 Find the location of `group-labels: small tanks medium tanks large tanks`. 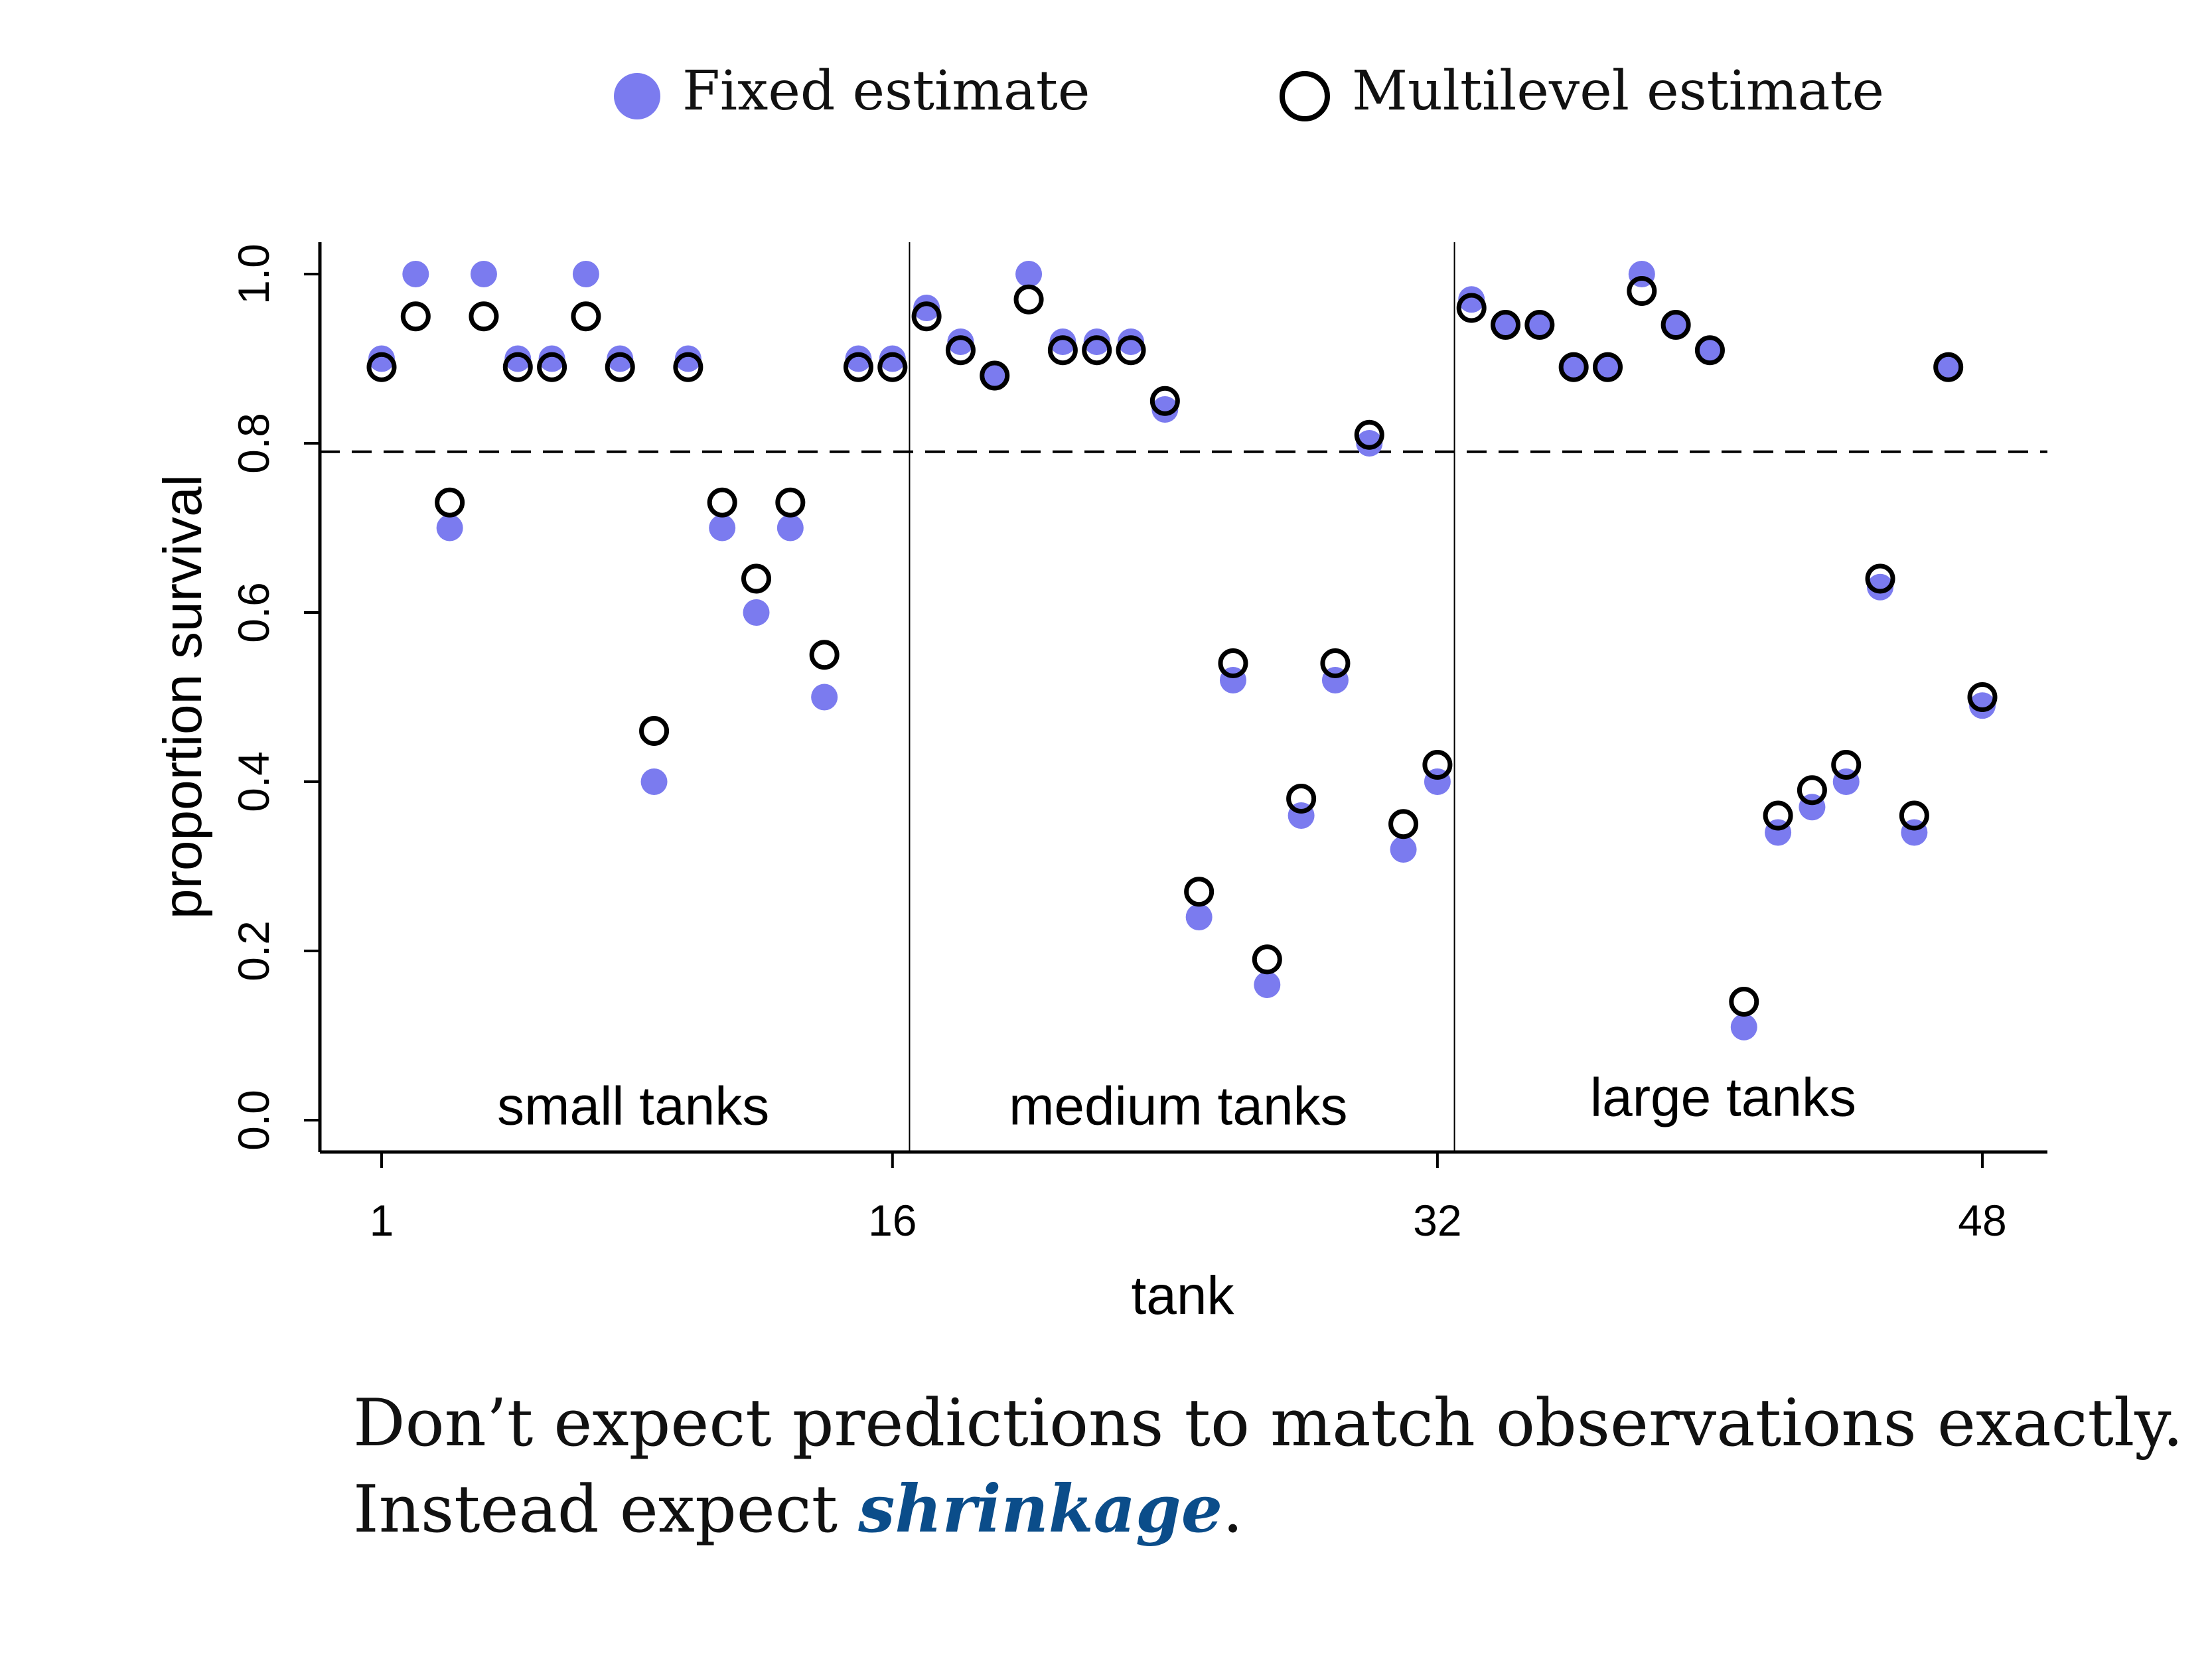

group-labels: small tanks medium tanks large tanks is located at coordinates (1176, 1102).